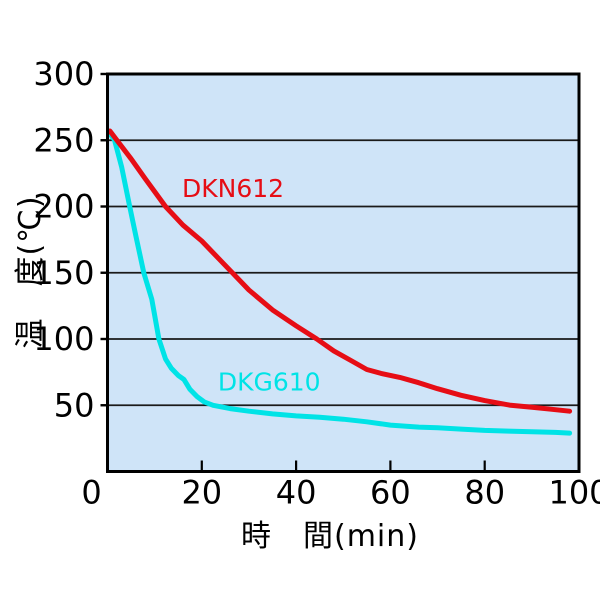 The width and height of the screenshot is (600, 600). What do you see at coordinates (484, 493) in the screenshot?
I see `x-tick-label: 80` at bounding box center [484, 493].